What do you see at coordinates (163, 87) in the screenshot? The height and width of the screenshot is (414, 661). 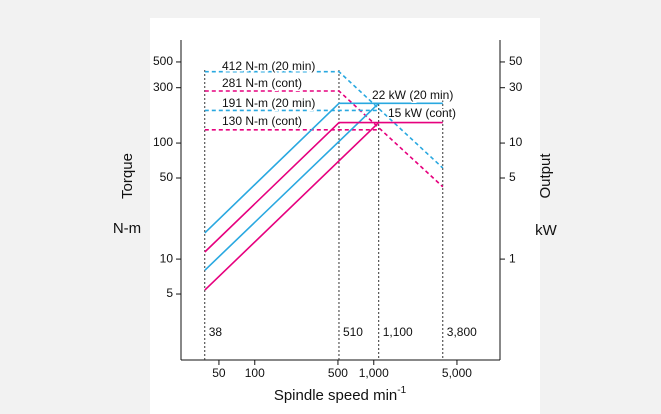 I see `y-tick-label: 300` at bounding box center [163, 87].